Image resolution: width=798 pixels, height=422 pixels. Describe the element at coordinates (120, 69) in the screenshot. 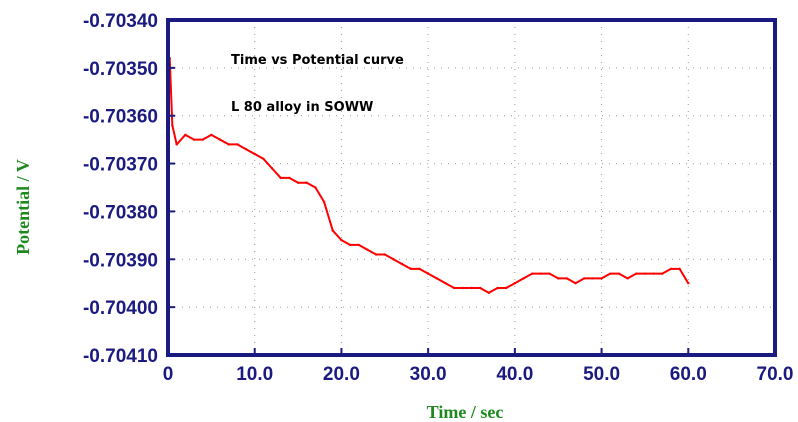

I see `y-tick-label: -0.70350` at that location.